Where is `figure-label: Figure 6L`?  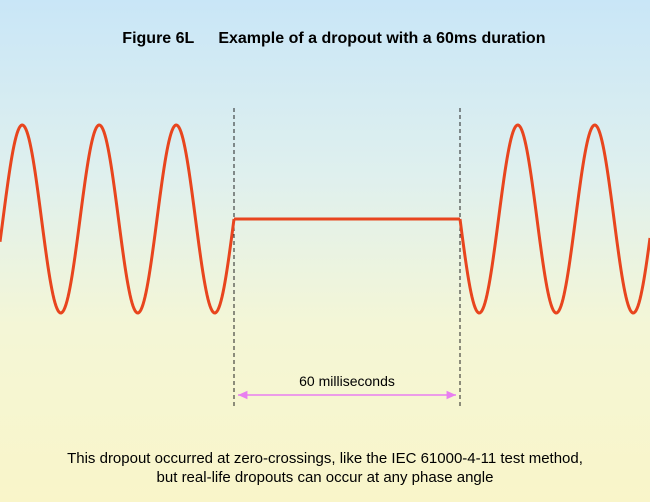
figure-label: Figure 6L is located at coordinates (158, 38).